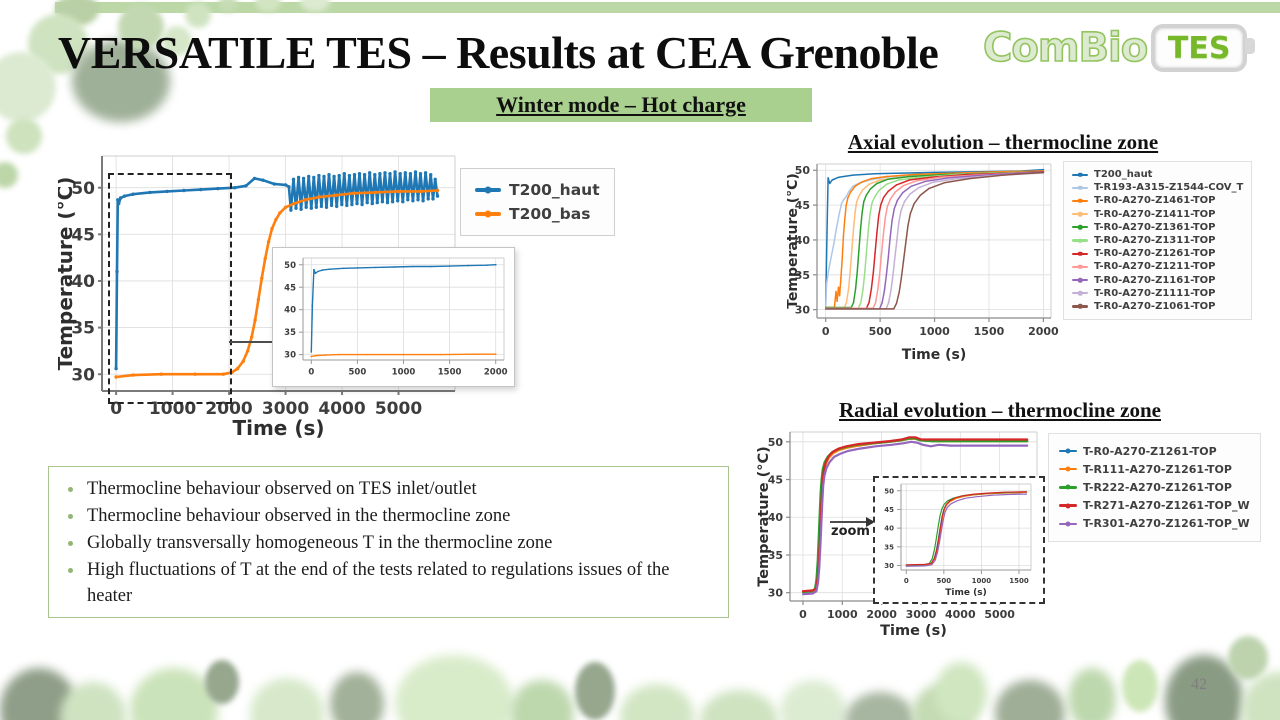 The height and width of the screenshot is (720, 1280). Describe the element at coordinates (1155, 214) in the screenshot. I see `legend-series-label: T-R0-A270-Z1411-TOP` at that location.